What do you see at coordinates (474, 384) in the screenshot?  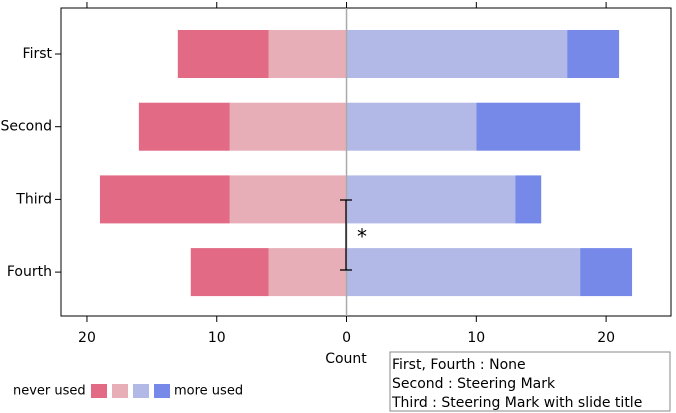 I see `note: Second : Steering Mark` at bounding box center [474, 384].